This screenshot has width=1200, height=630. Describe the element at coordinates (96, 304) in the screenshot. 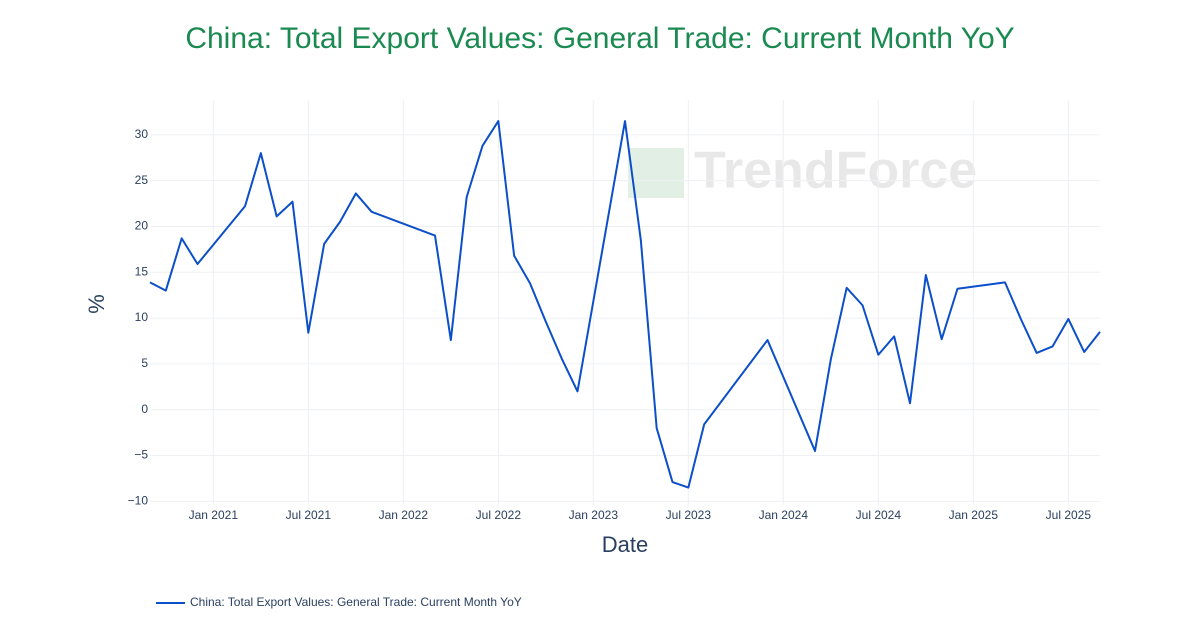

I see `y-axis-title: %` at that location.